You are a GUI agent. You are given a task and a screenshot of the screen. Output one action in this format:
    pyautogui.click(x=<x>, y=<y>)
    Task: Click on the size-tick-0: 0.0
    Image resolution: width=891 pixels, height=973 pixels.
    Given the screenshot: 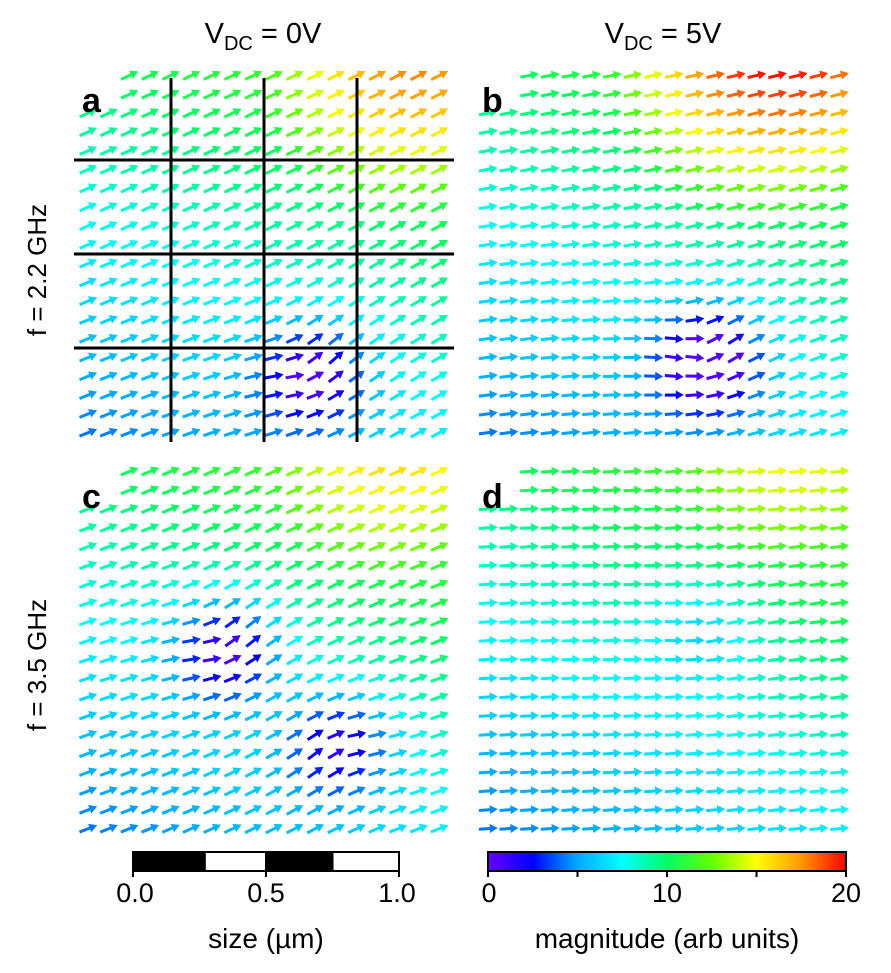 What is the action you would take?
    pyautogui.click(x=135, y=893)
    